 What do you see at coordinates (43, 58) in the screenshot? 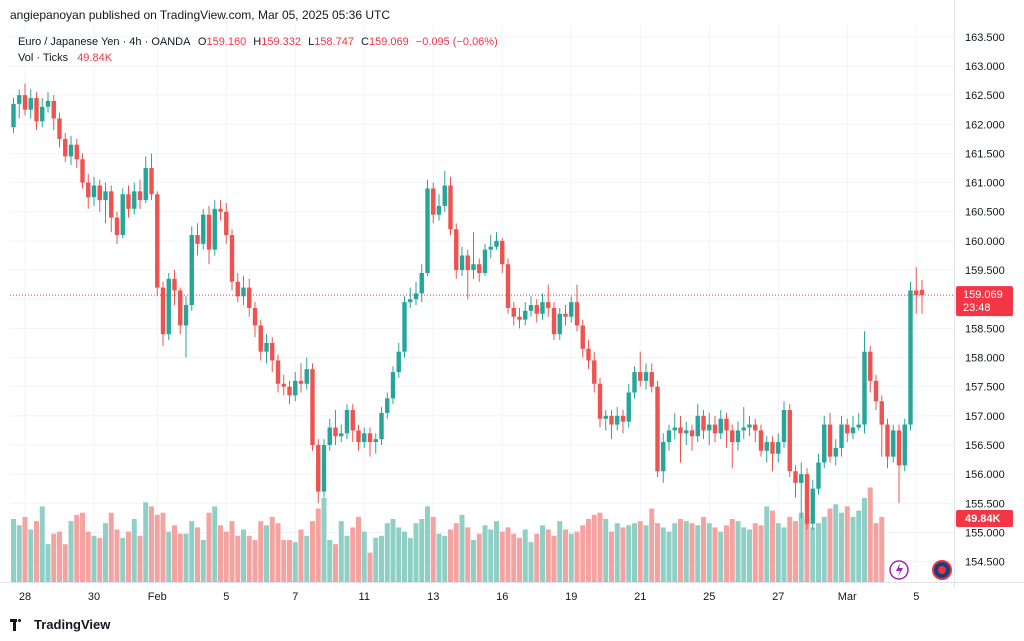
I see `legend-volume-label: Vol · Ticks` at bounding box center [43, 58].